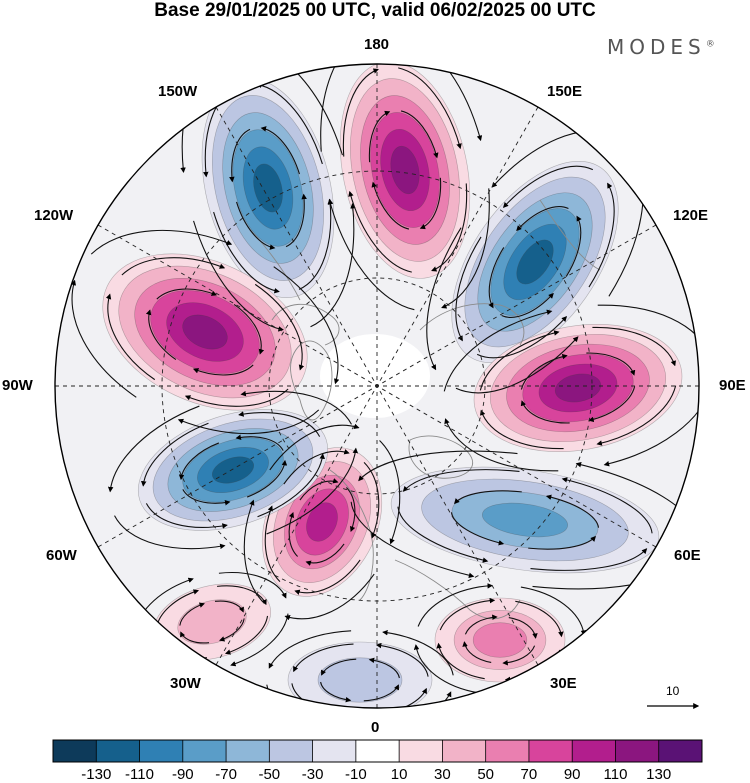 This screenshot has height=783, width=750. Describe the element at coordinates (185, 683) in the screenshot. I see `lon-label-30w: 30W` at that location.